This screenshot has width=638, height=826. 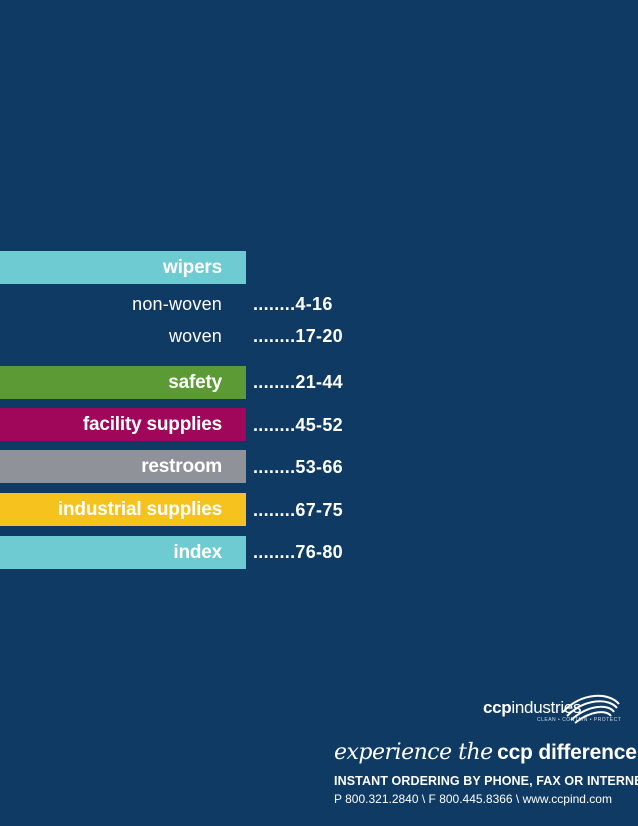 What do you see at coordinates (181, 466) in the screenshot?
I see `toc-restroom-label: restroom` at bounding box center [181, 466].